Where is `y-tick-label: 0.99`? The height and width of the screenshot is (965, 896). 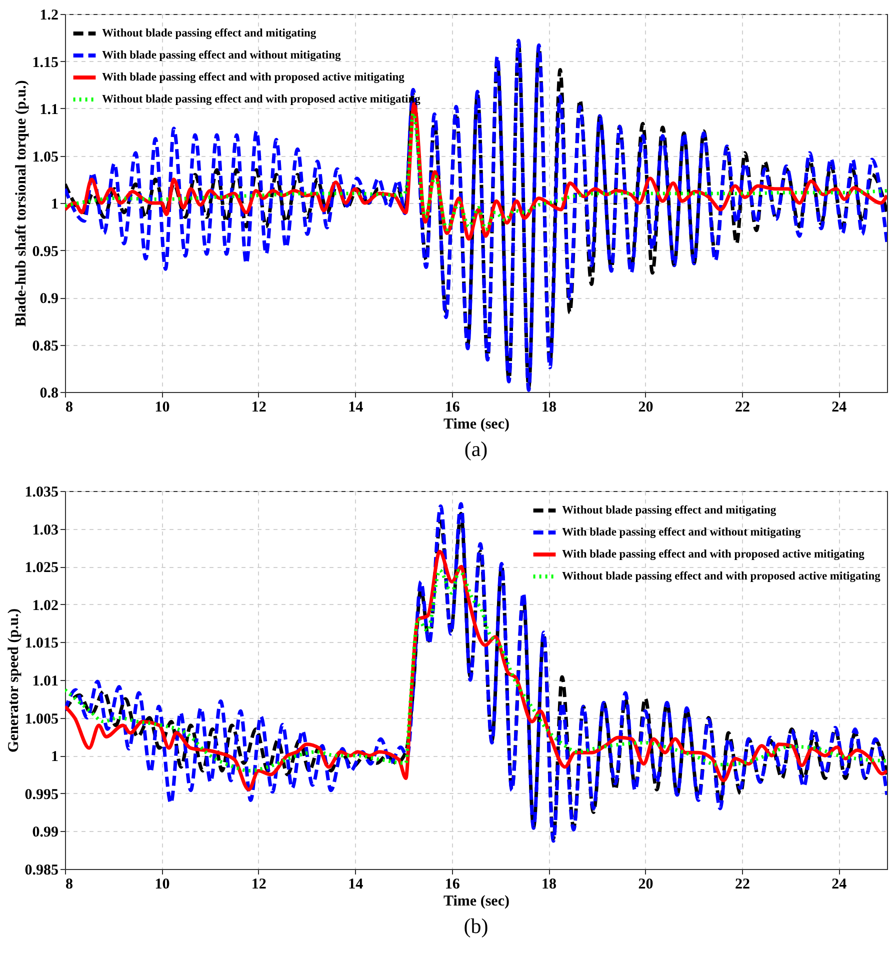
y-tick-label: 0.99 is located at coordinates (45, 832).